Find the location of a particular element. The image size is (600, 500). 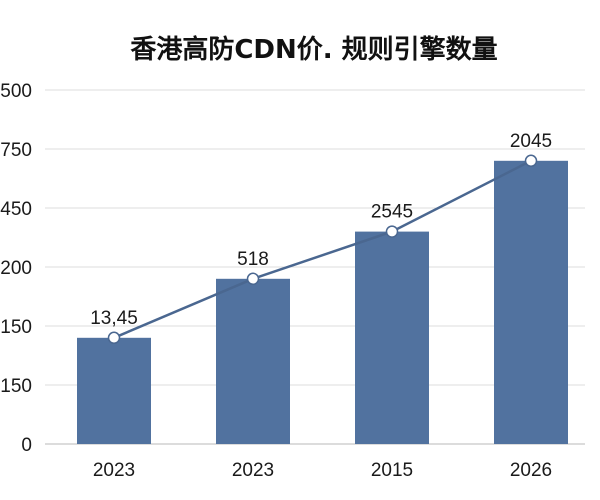

y-tick-label: 450 is located at coordinates (16, 209).